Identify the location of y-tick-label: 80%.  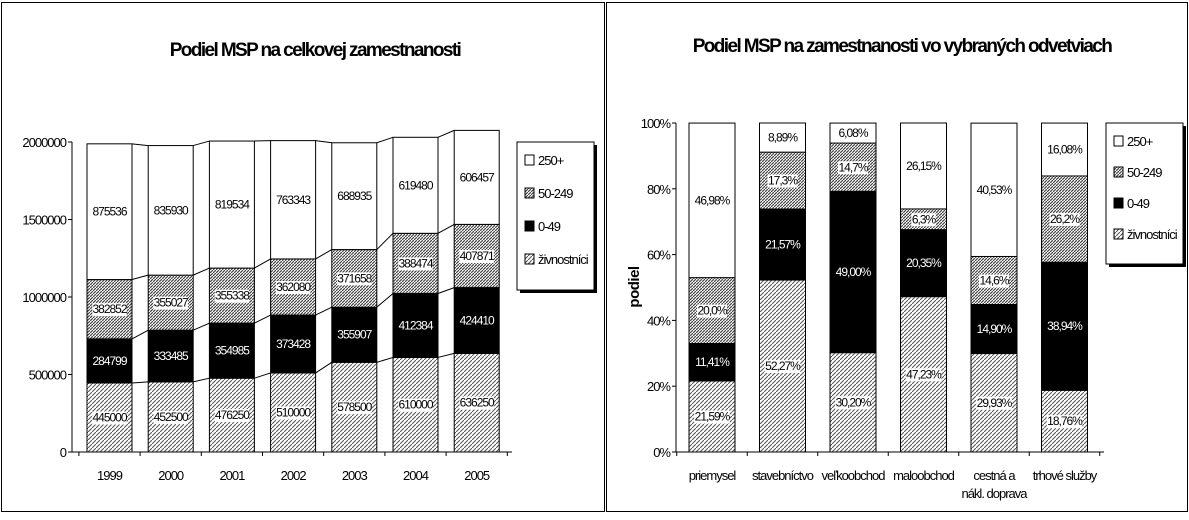
(659, 189).